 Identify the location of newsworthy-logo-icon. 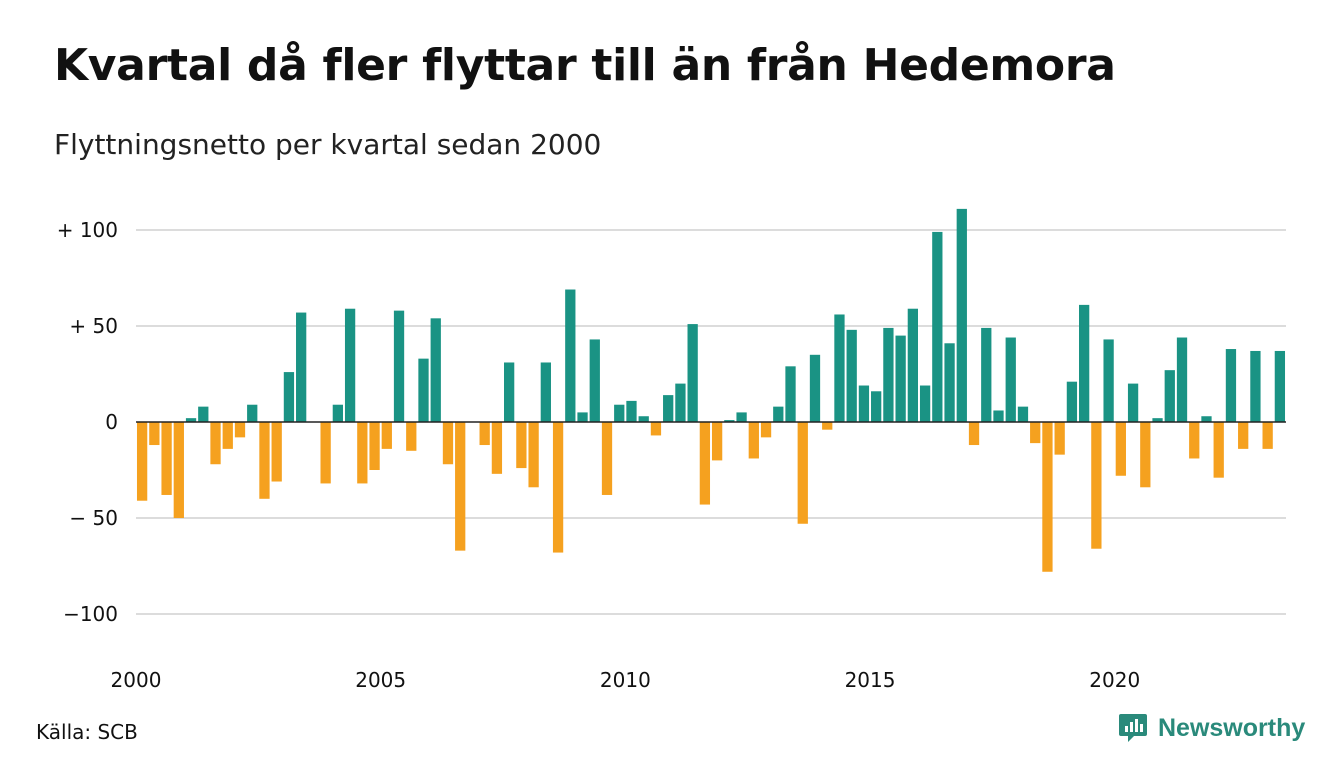
(1133, 728).